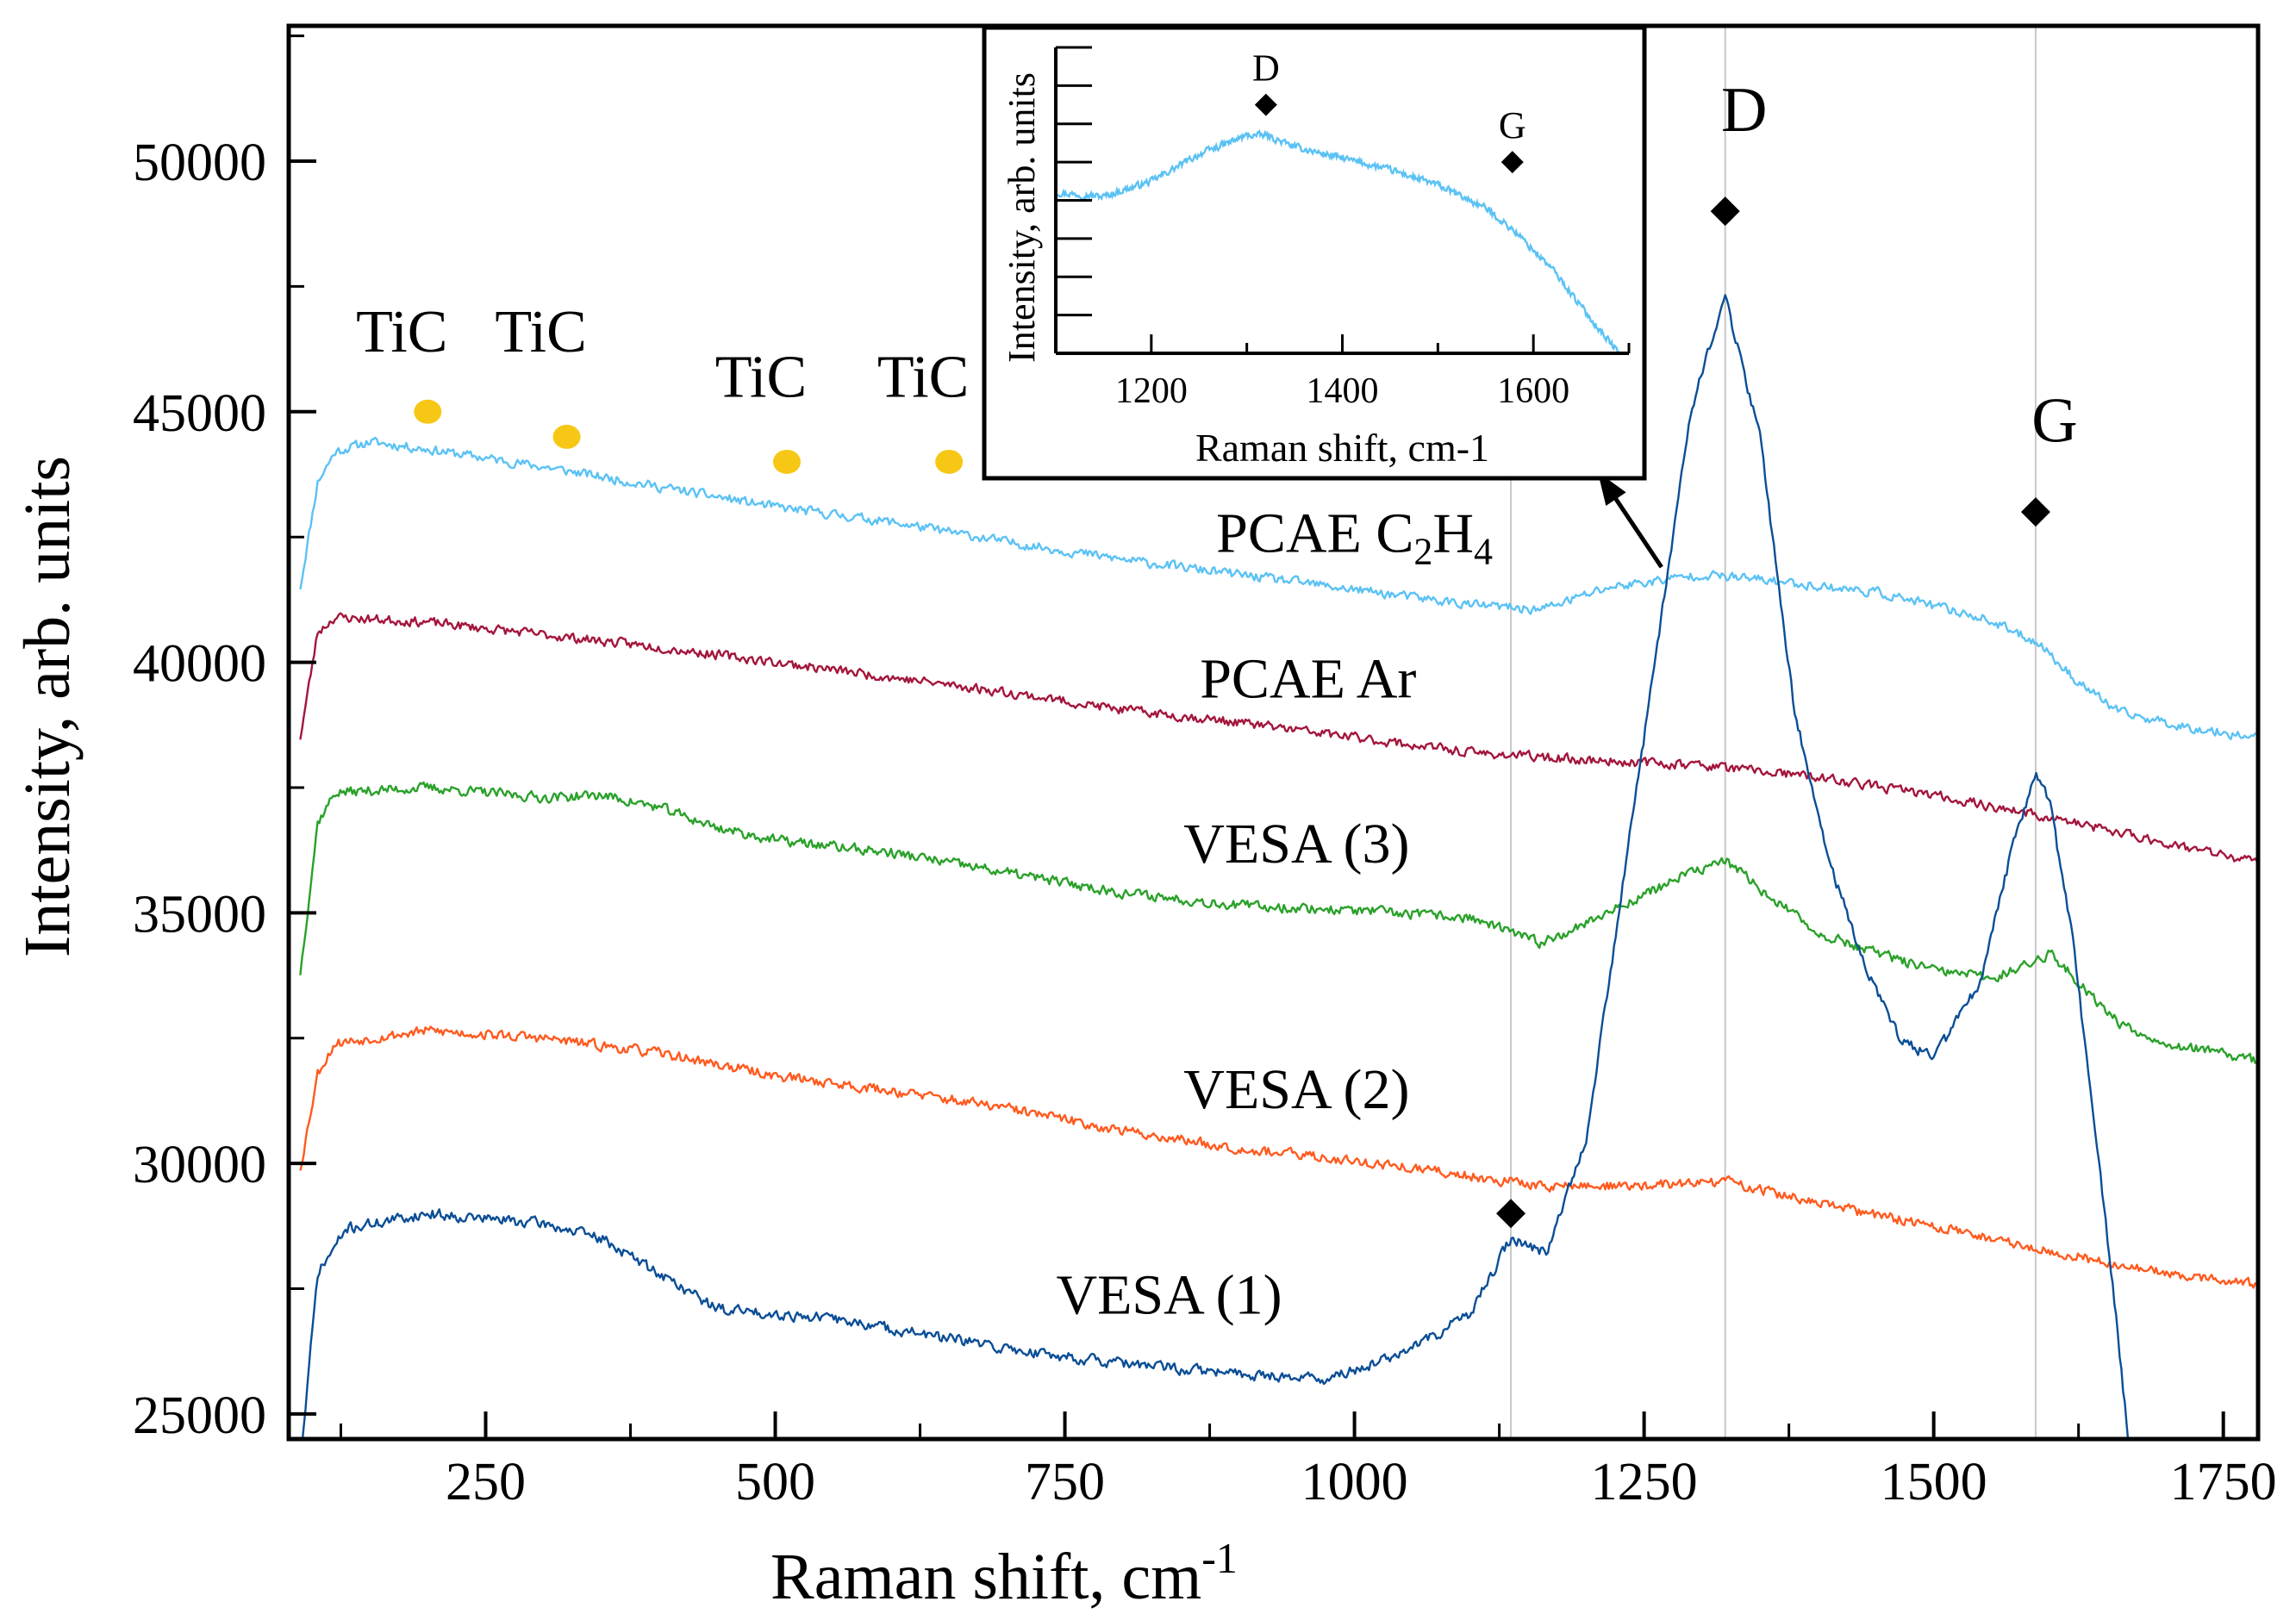 Image resolution: width=2296 pixels, height=1620 pixels. What do you see at coordinates (1296, 844) in the screenshot?
I see `series-label: VESA (3)` at bounding box center [1296, 844].